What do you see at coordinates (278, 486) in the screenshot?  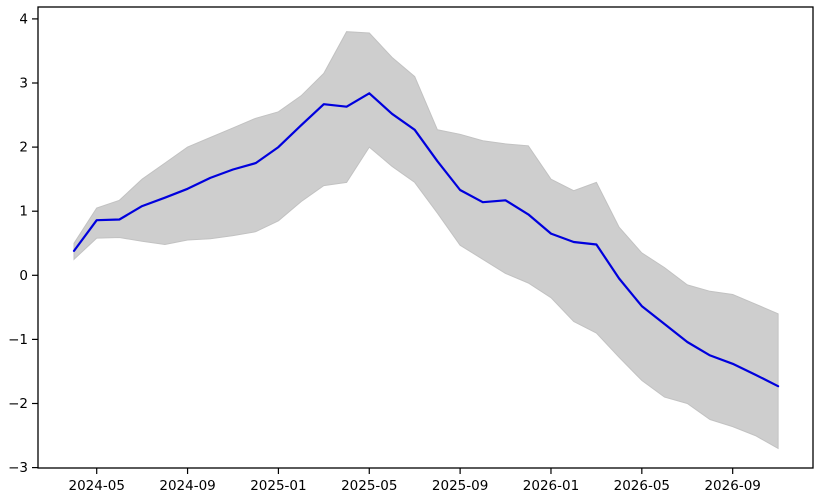 I see `x-axis-tick-label: 2025-01` at bounding box center [278, 486].